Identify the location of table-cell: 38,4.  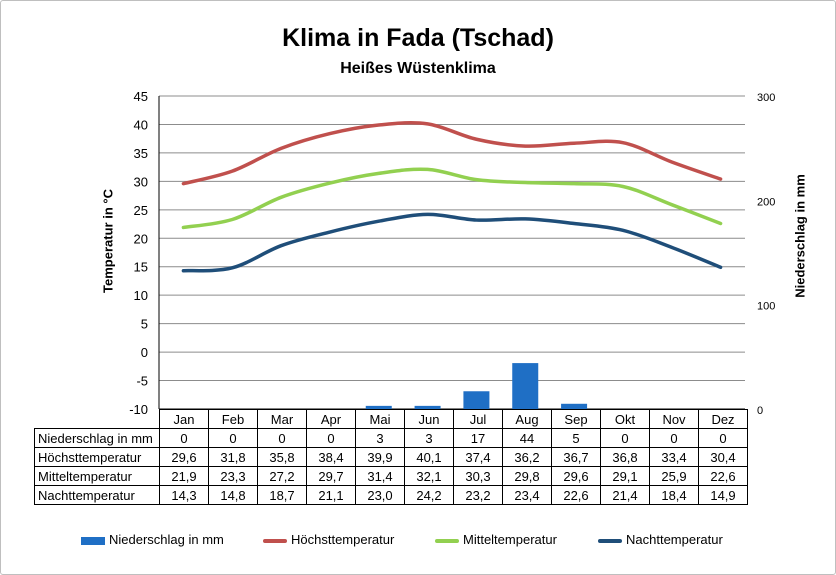
(331, 457).